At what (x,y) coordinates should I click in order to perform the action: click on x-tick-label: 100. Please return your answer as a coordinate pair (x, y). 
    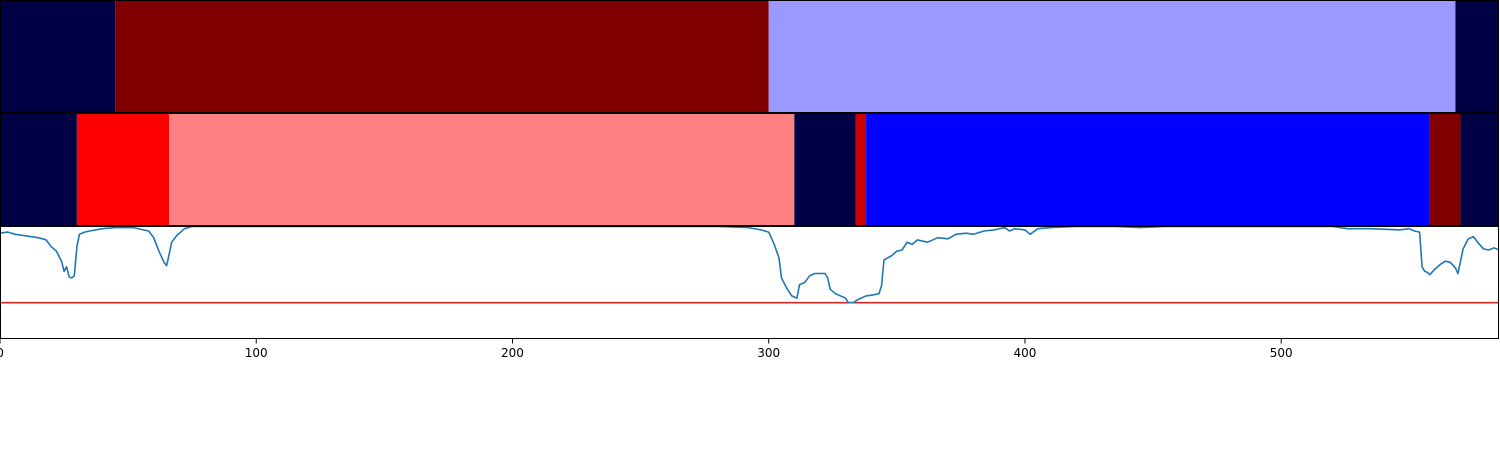
    Looking at the image, I should click on (256, 353).